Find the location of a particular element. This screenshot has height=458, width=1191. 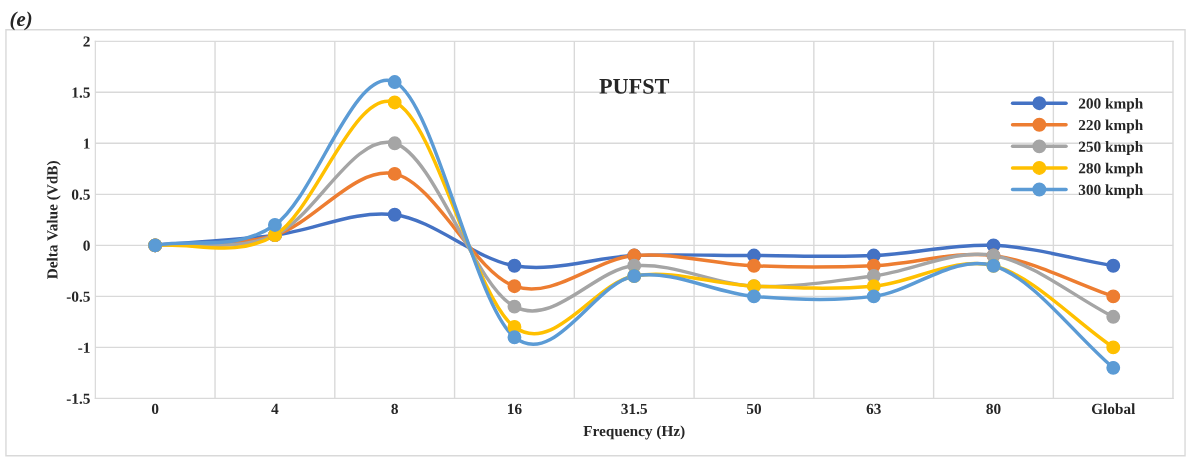

x-tick-label: 4 is located at coordinates (275, 408).